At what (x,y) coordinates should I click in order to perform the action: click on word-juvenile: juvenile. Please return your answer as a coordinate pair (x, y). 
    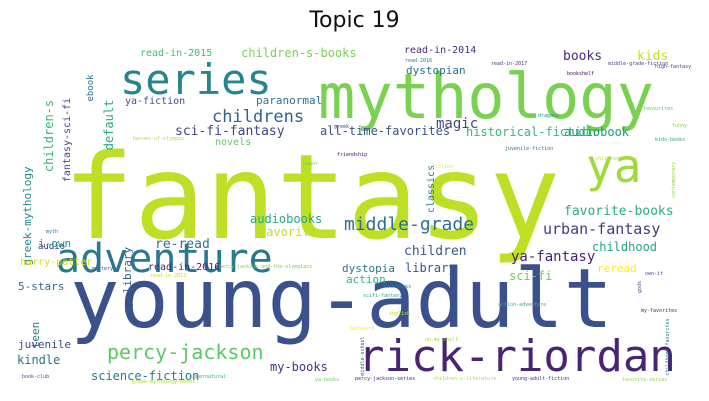
    Looking at the image, I should click on (44, 344).